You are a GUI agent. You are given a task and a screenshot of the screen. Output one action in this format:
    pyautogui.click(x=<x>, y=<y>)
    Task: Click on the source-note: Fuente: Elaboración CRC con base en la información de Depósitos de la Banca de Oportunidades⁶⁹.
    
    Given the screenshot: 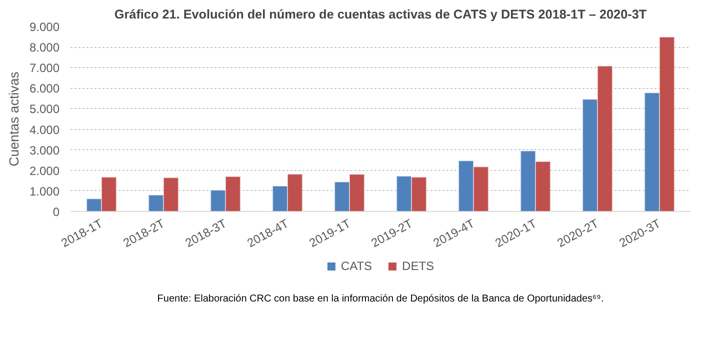 What is the action you would take?
    pyautogui.click(x=380, y=298)
    